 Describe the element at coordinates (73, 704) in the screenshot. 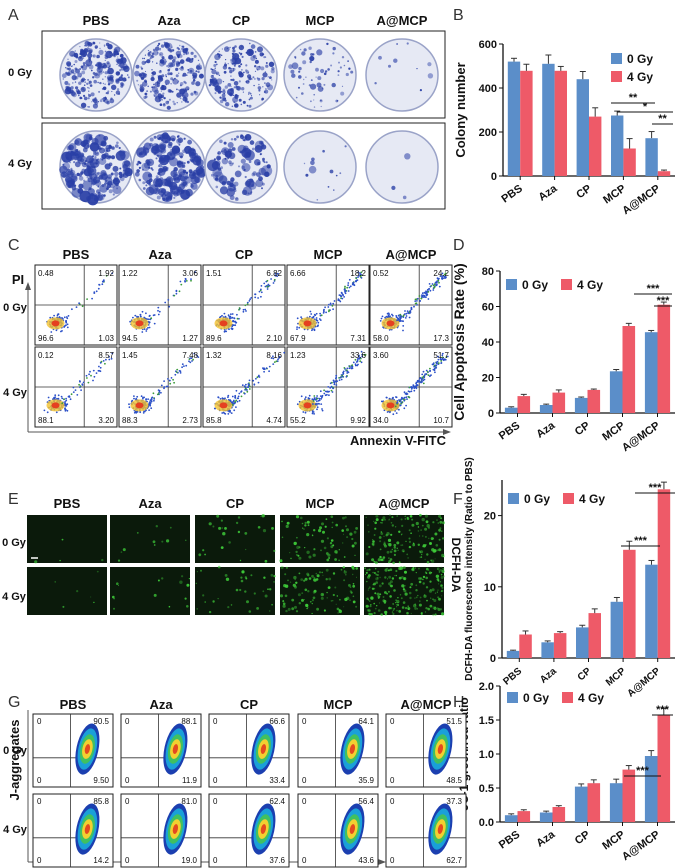

I see `jc1-header-0: PBS` at that location.